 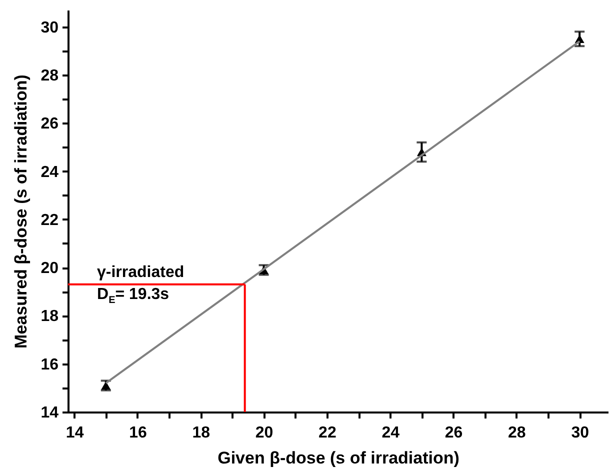 I want to click on x-tick-label: 24, so click(x=391, y=433).